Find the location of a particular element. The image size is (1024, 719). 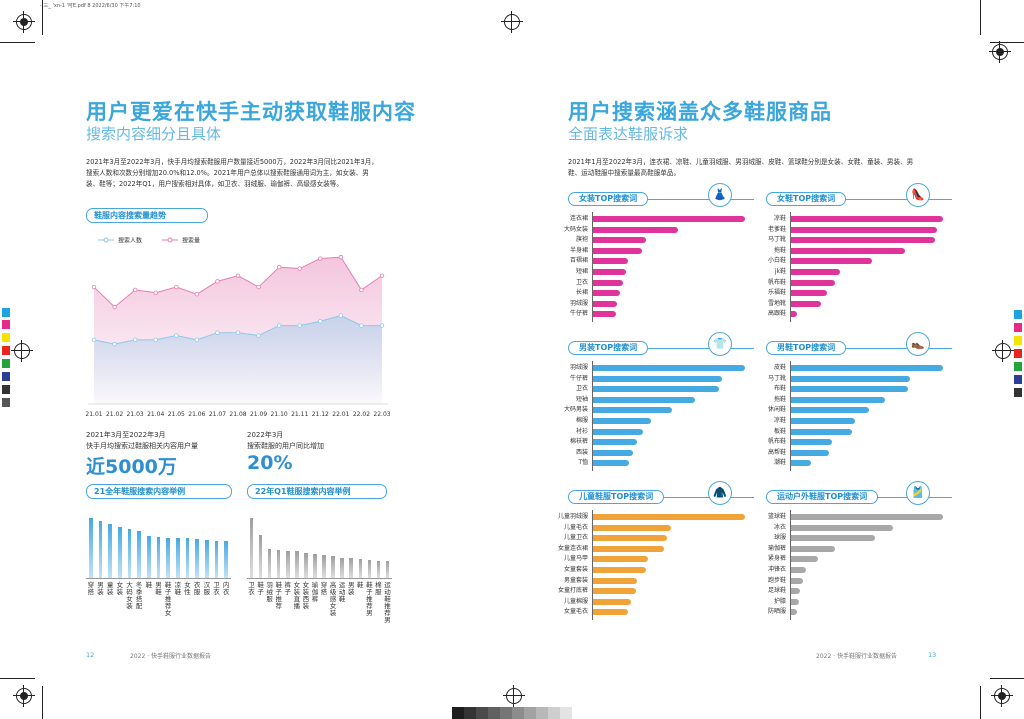

grayscale-strip is located at coordinates (512, 713).